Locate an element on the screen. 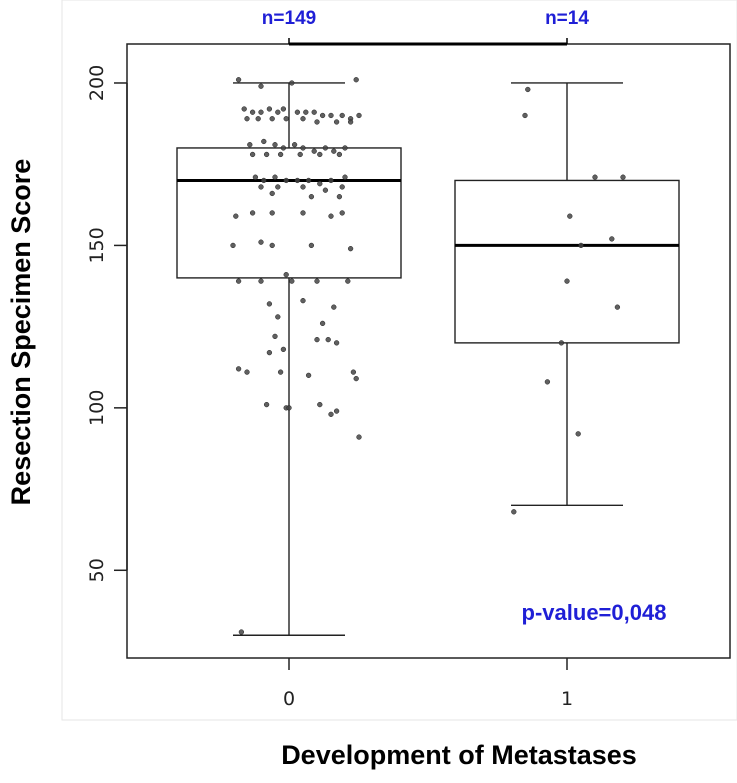 Image resolution: width=737 pixels, height=783 pixels. n-label-group-0: n=149 is located at coordinates (289, 18).